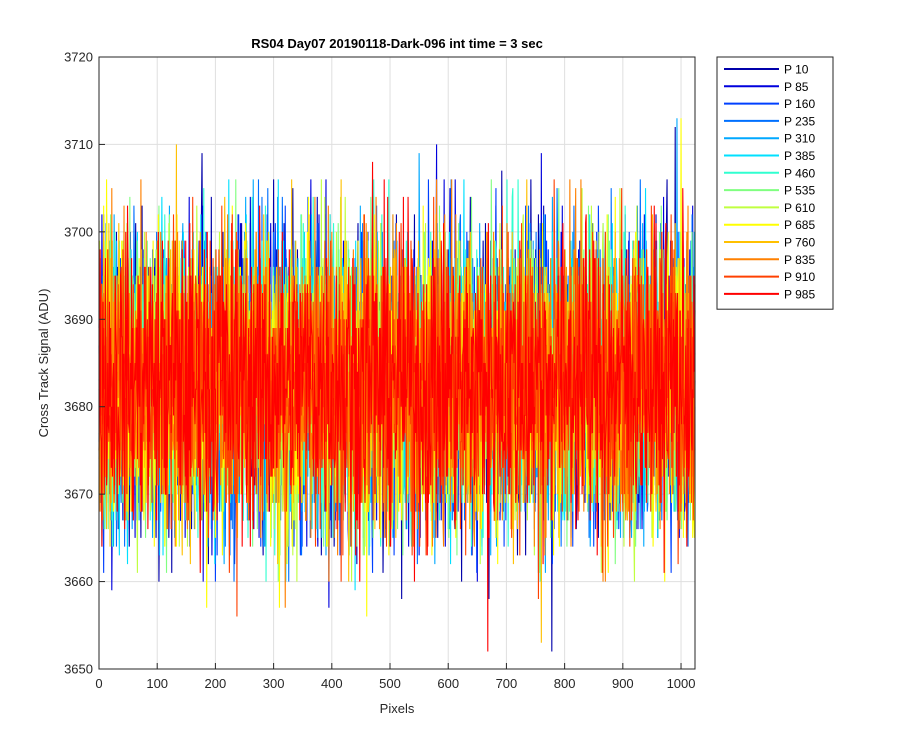 This screenshot has width=900, height=755. What do you see at coordinates (796, 70) in the screenshot?
I see `legend-entry-label: P 10` at bounding box center [796, 70].